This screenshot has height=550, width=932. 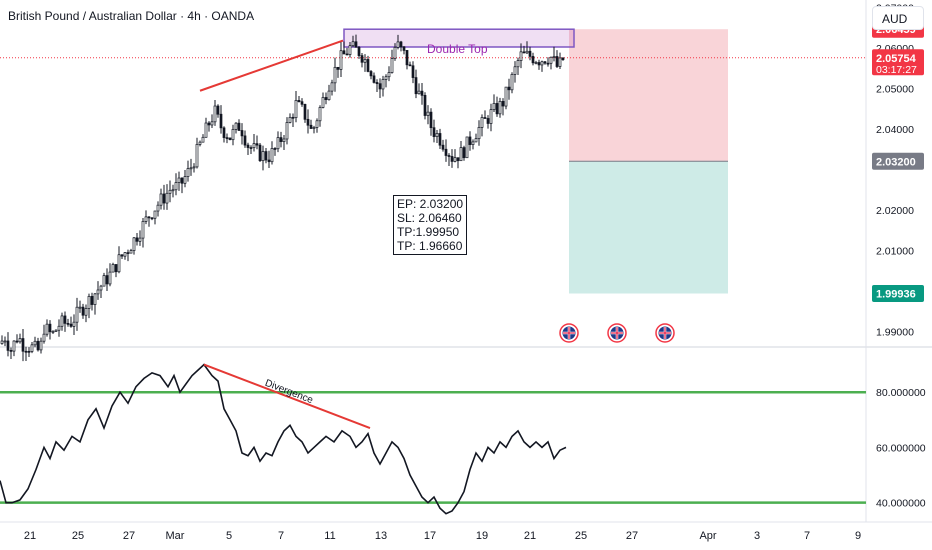 What do you see at coordinates (78, 536) in the screenshot?
I see `time-axis-label: 25` at bounding box center [78, 536].